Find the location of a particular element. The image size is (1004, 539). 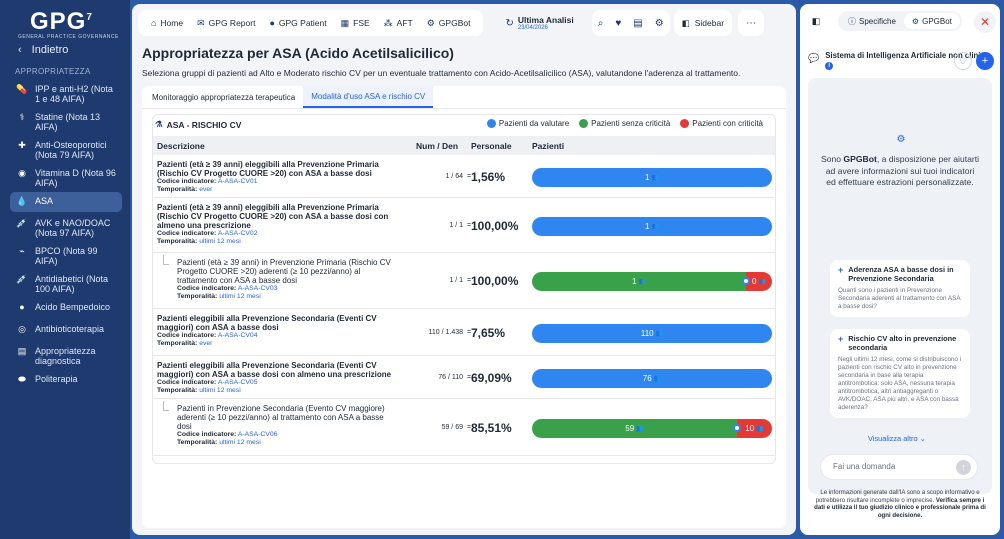

topnav-0: ⌂ Home is located at coordinates (167, 23).